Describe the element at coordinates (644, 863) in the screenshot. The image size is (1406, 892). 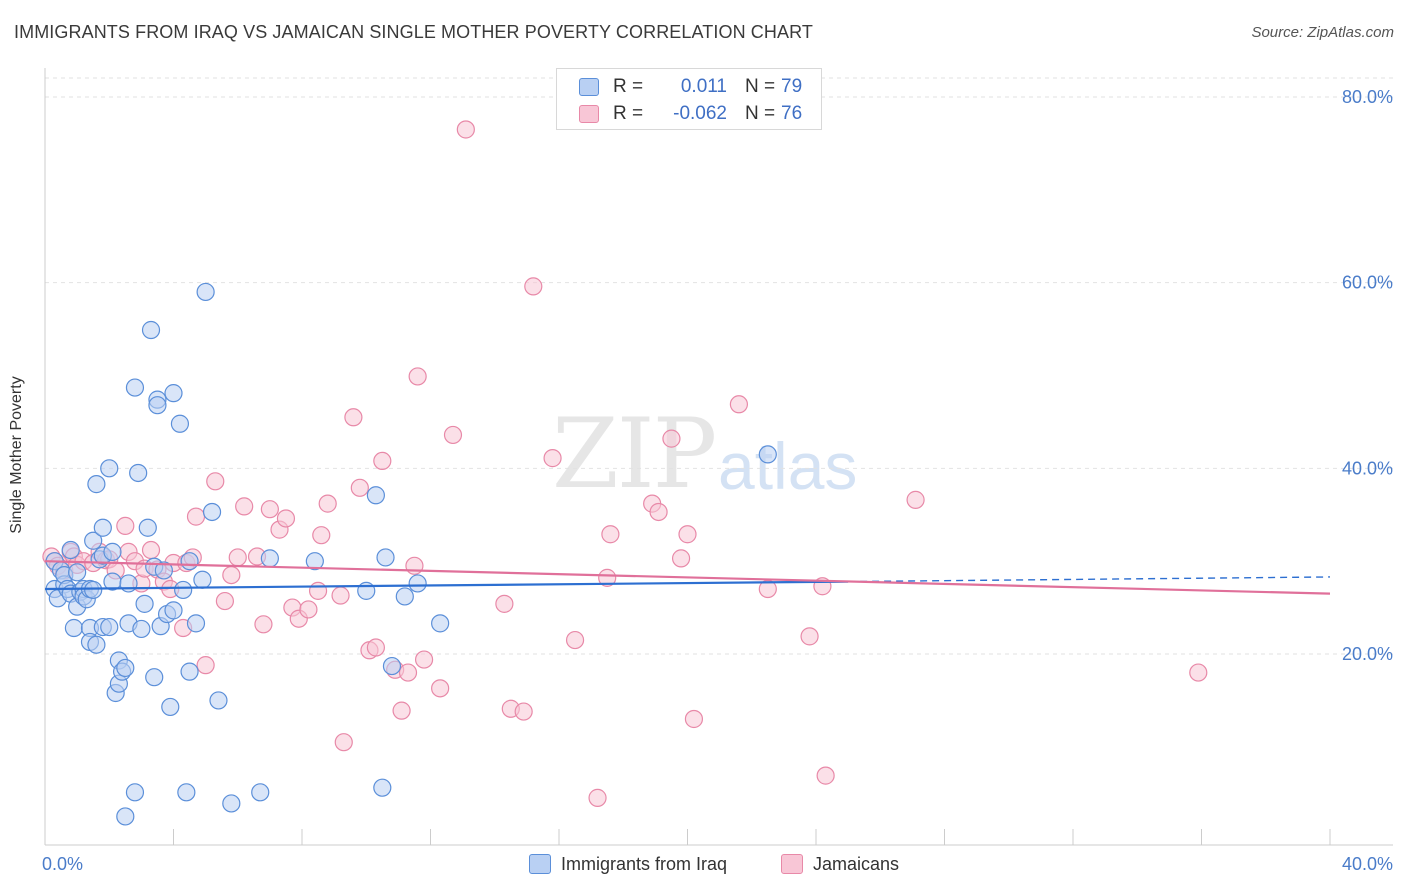
I see `bottom-legend-label-iraq: Immigrants from Iraq` at that location.